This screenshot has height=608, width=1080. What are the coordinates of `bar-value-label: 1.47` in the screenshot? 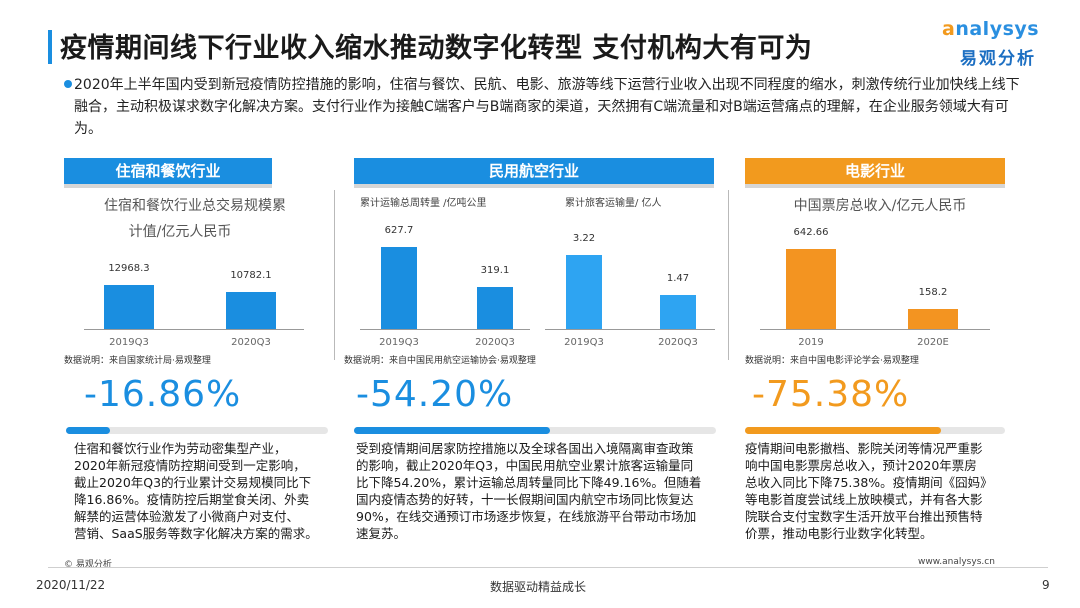 It's located at (678, 278).